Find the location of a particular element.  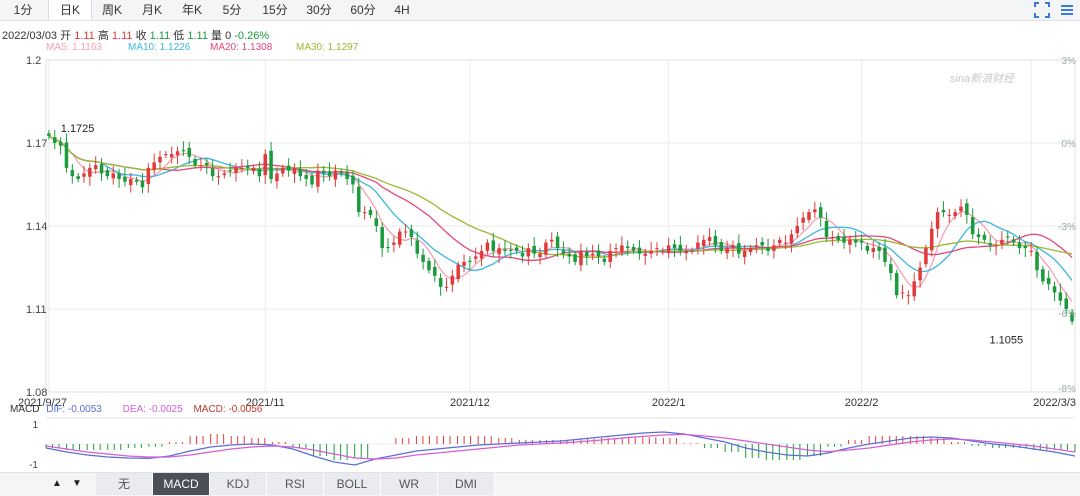

tab-1: 日K is located at coordinates (70, 10).